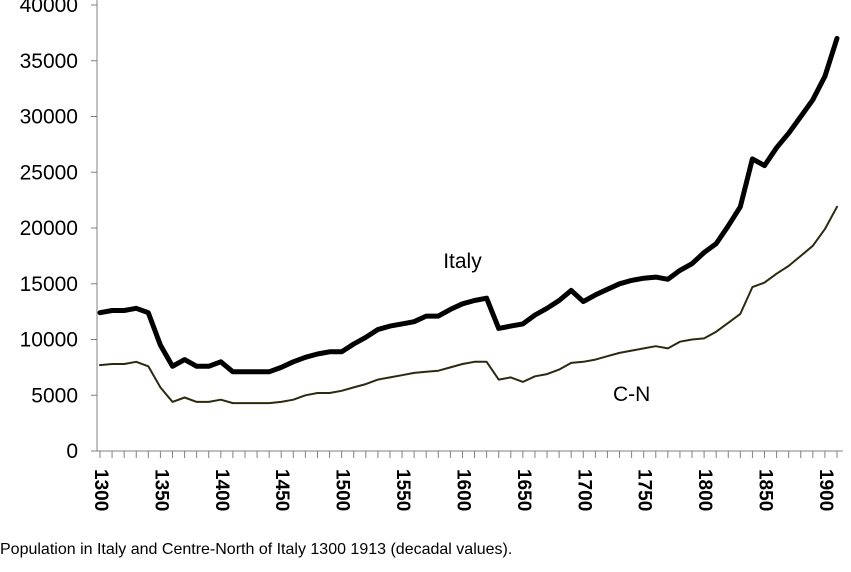 The image size is (851, 572). Describe the element at coordinates (54, 395) in the screenshot. I see `y-tick-label: 5000` at that location.